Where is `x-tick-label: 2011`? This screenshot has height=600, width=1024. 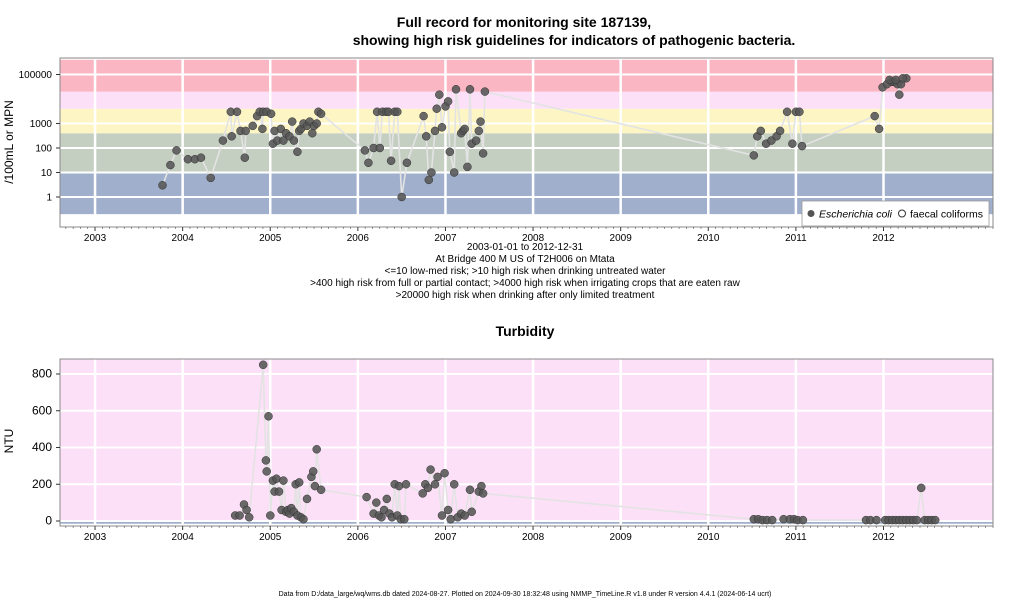 x-tick-label: 2011 is located at coordinates (796, 537).